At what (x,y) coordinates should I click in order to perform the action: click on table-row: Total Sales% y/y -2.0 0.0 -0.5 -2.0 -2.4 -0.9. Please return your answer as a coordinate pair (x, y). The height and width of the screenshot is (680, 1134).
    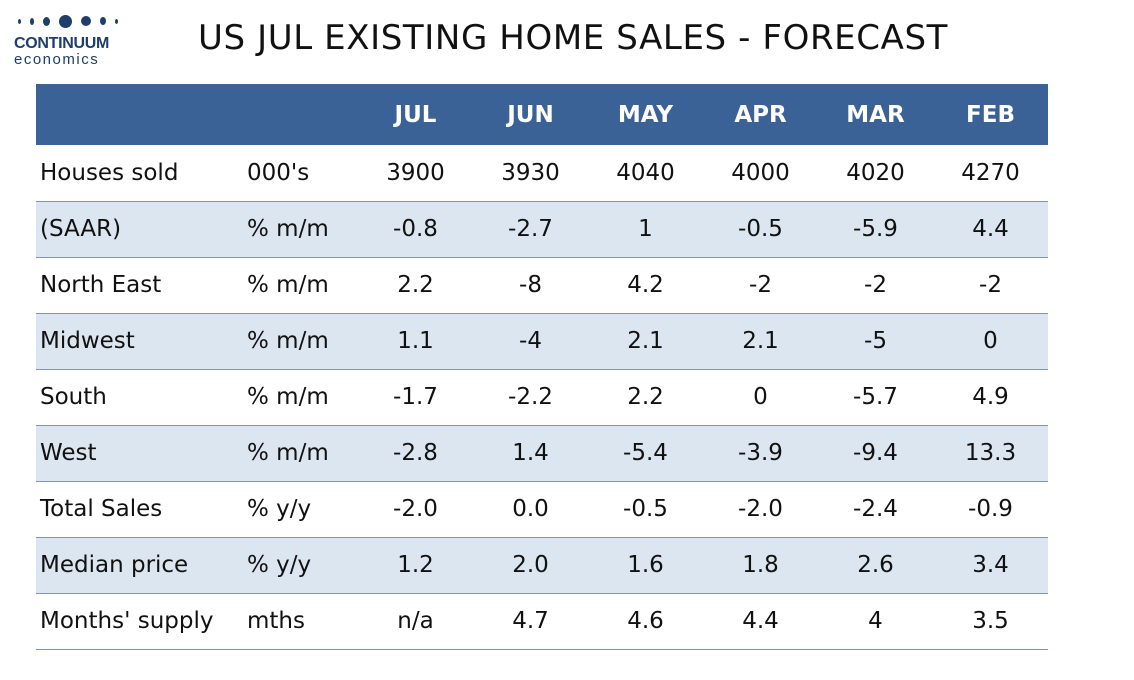
    Looking at the image, I should click on (542, 509).